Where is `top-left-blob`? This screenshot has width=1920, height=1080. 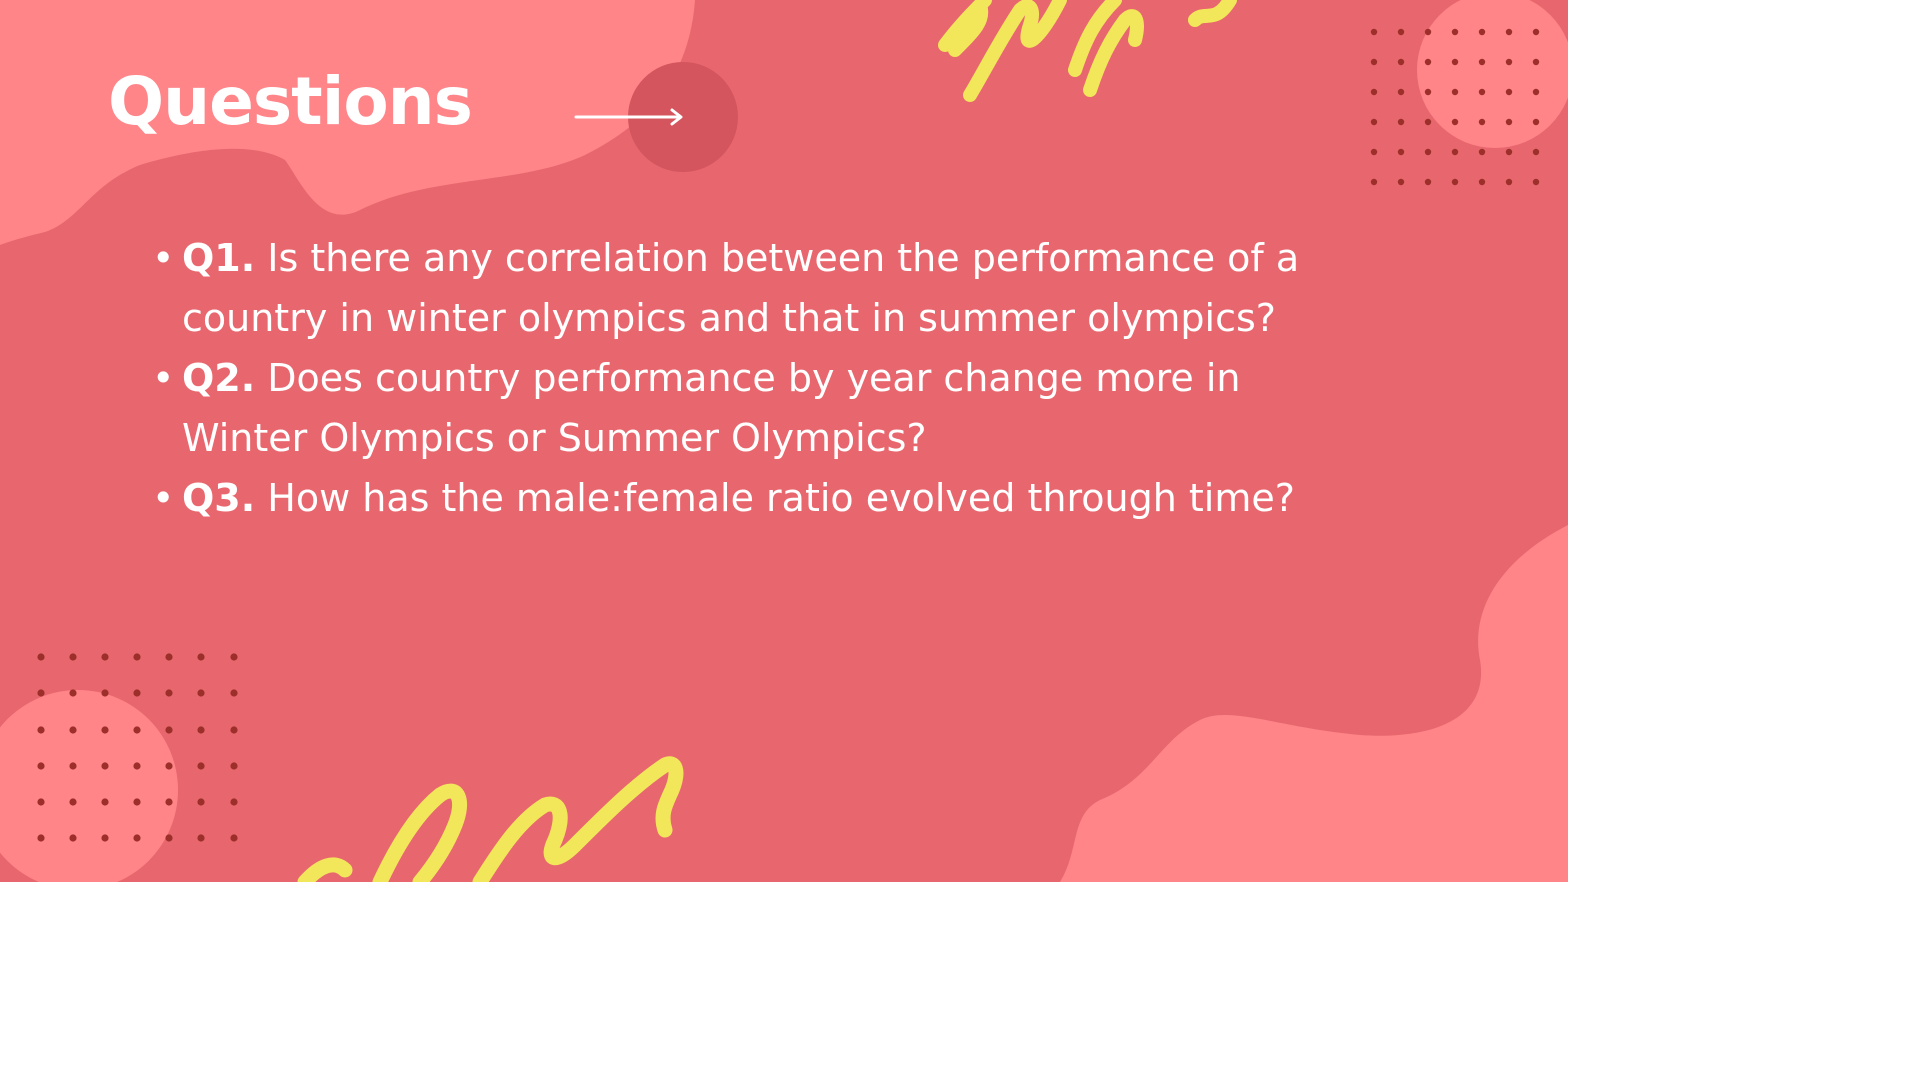
top-left-blob is located at coordinates (347, 122).